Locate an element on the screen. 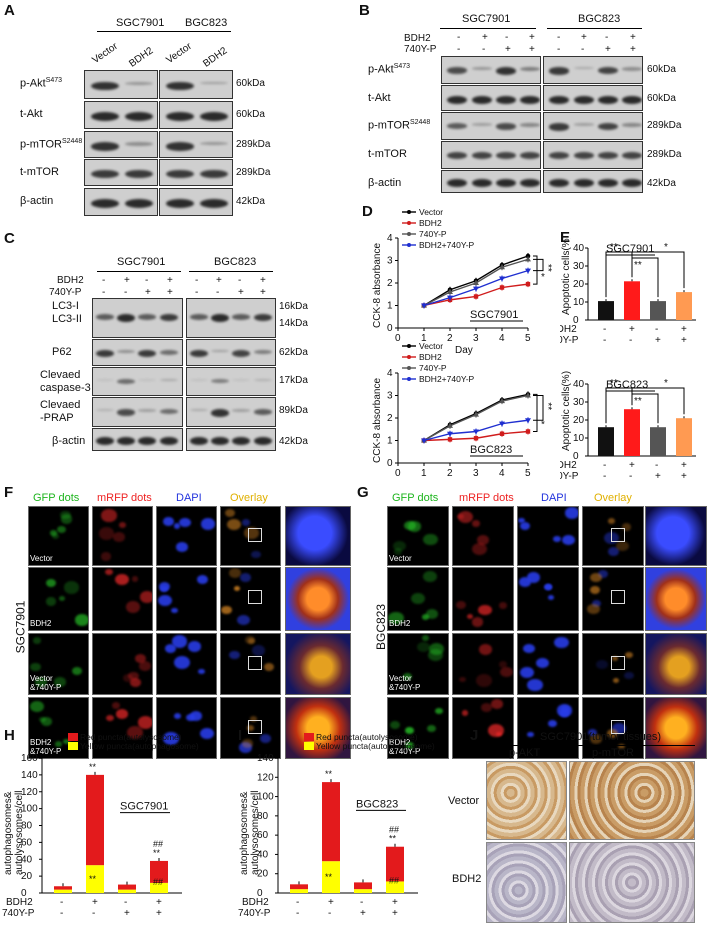 This screenshot has height=925, width=709. annot: ## is located at coordinates (158, 882).